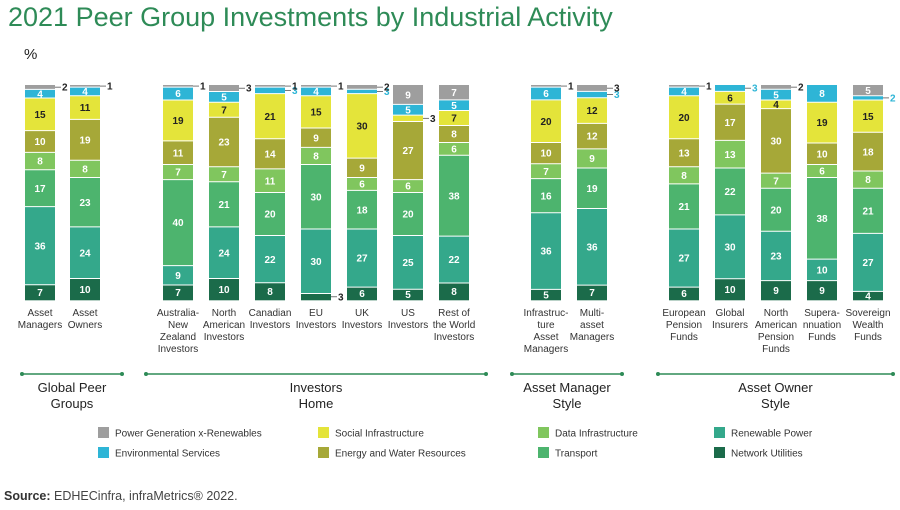 The height and width of the screenshot is (510, 900). What do you see at coordinates (362, 313) in the screenshot?
I see `category-label: UK` at bounding box center [362, 313].